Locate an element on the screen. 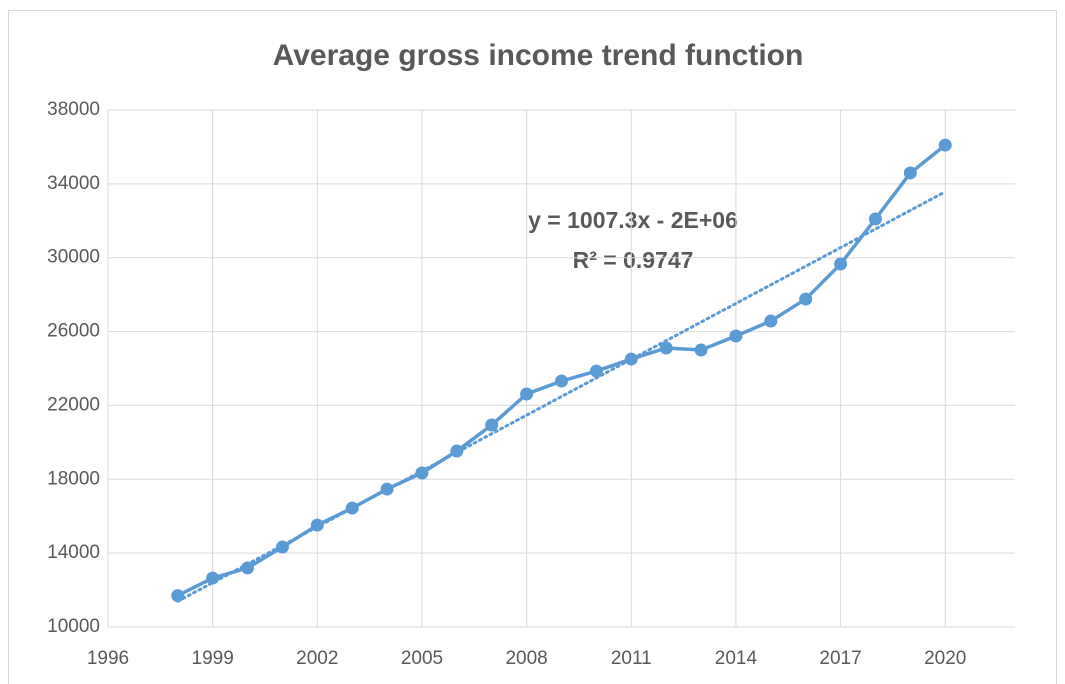  y-tick-label: 14000 is located at coordinates (73, 552).